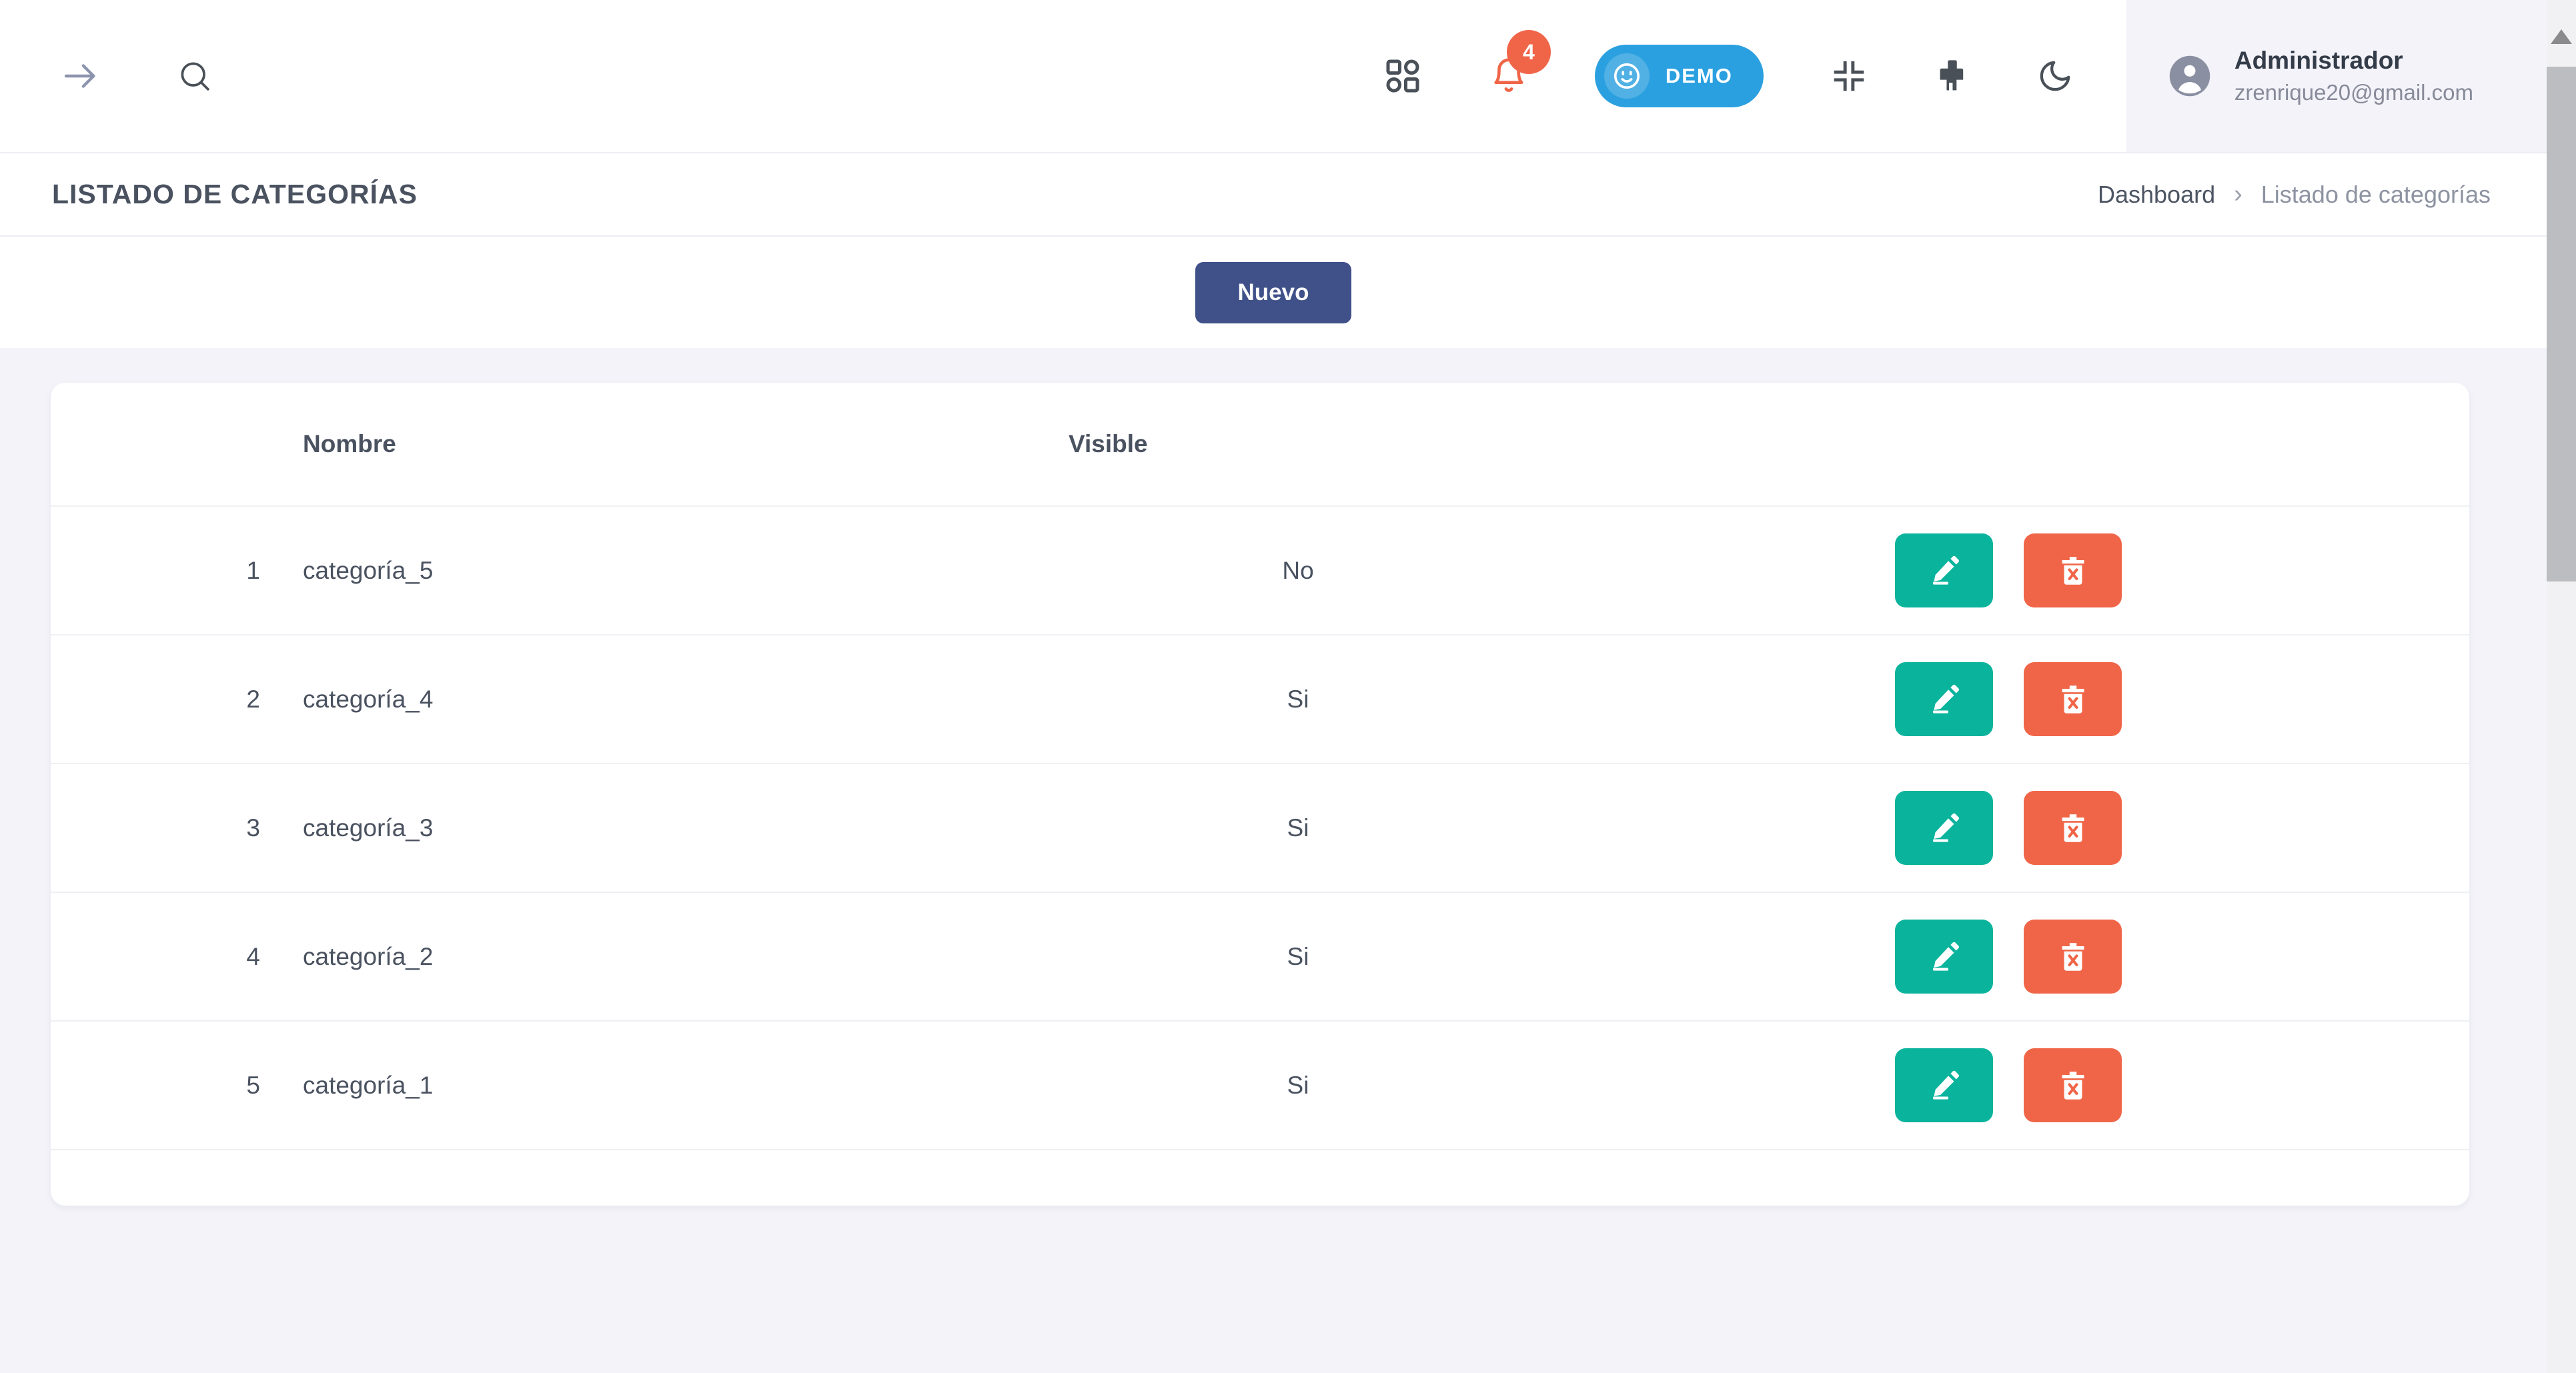  What do you see at coordinates (2561, 36) in the screenshot?
I see `scrollbar-up-arrow` at bounding box center [2561, 36].